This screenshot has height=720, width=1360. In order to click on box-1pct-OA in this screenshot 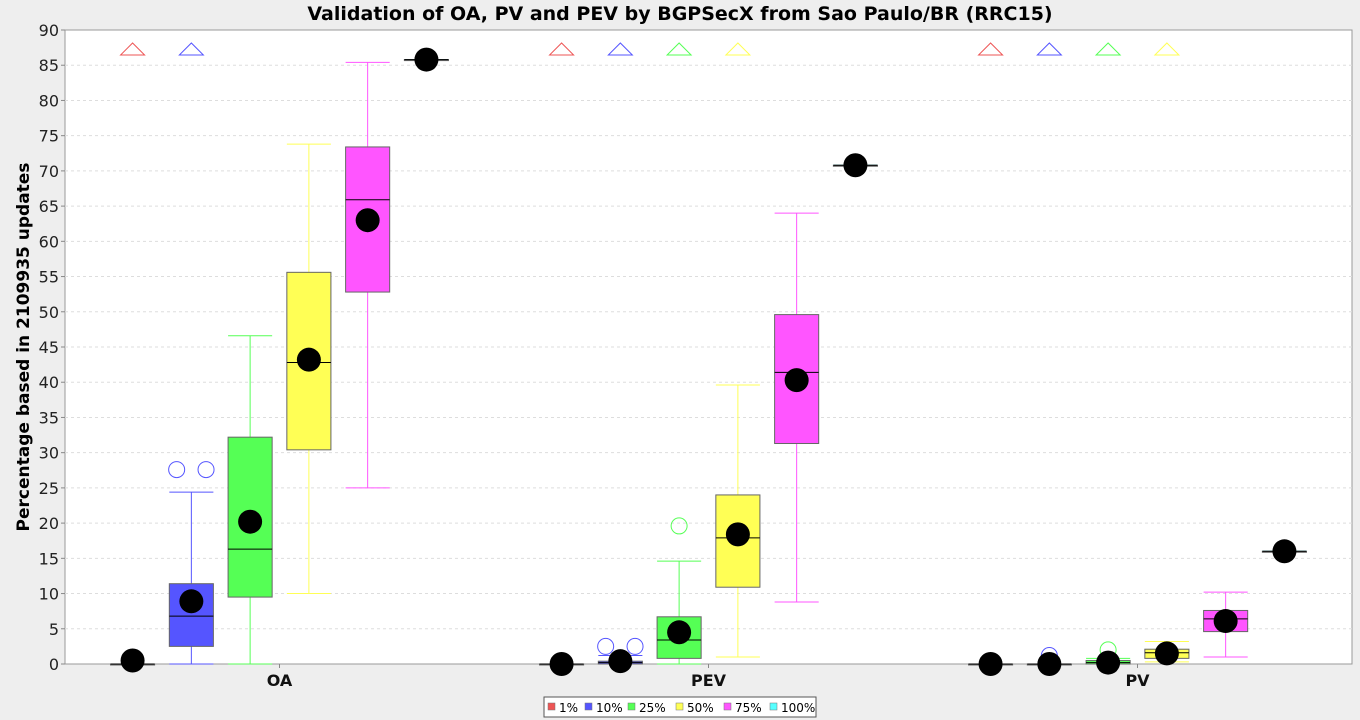, I will do `click(133, 357)`.